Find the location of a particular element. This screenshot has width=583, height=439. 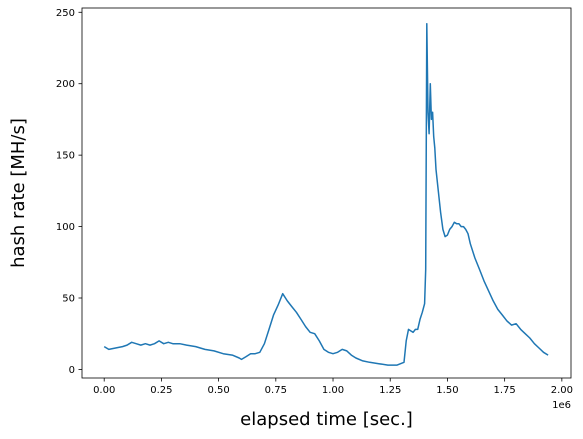

x-tick-label: 1.25 is located at coordinates (390, 390).